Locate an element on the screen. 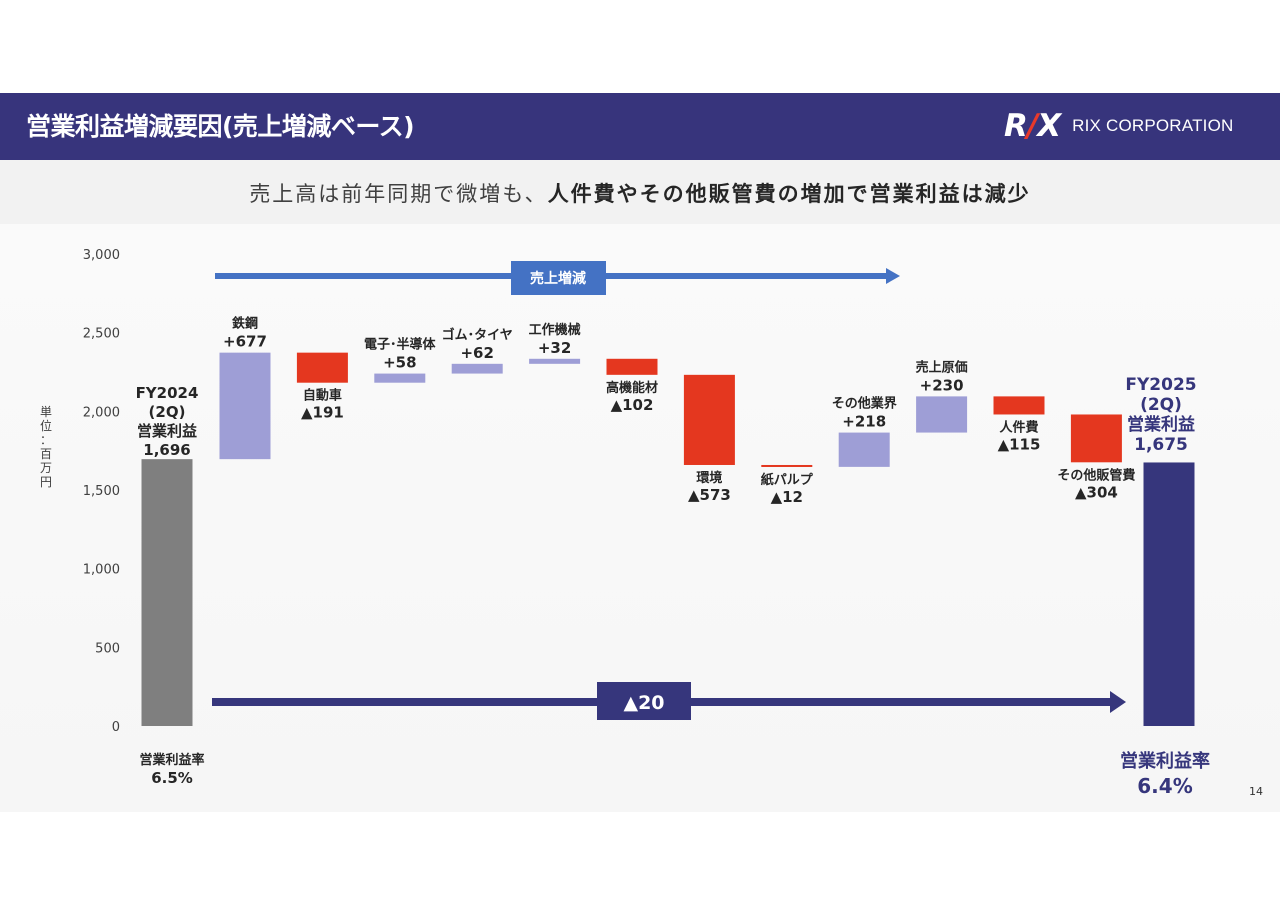 This screenshot has height=904, width=1280. subtitle-normal: 売上高は前年同期で微増も、 is located at coordinates (398, 194).